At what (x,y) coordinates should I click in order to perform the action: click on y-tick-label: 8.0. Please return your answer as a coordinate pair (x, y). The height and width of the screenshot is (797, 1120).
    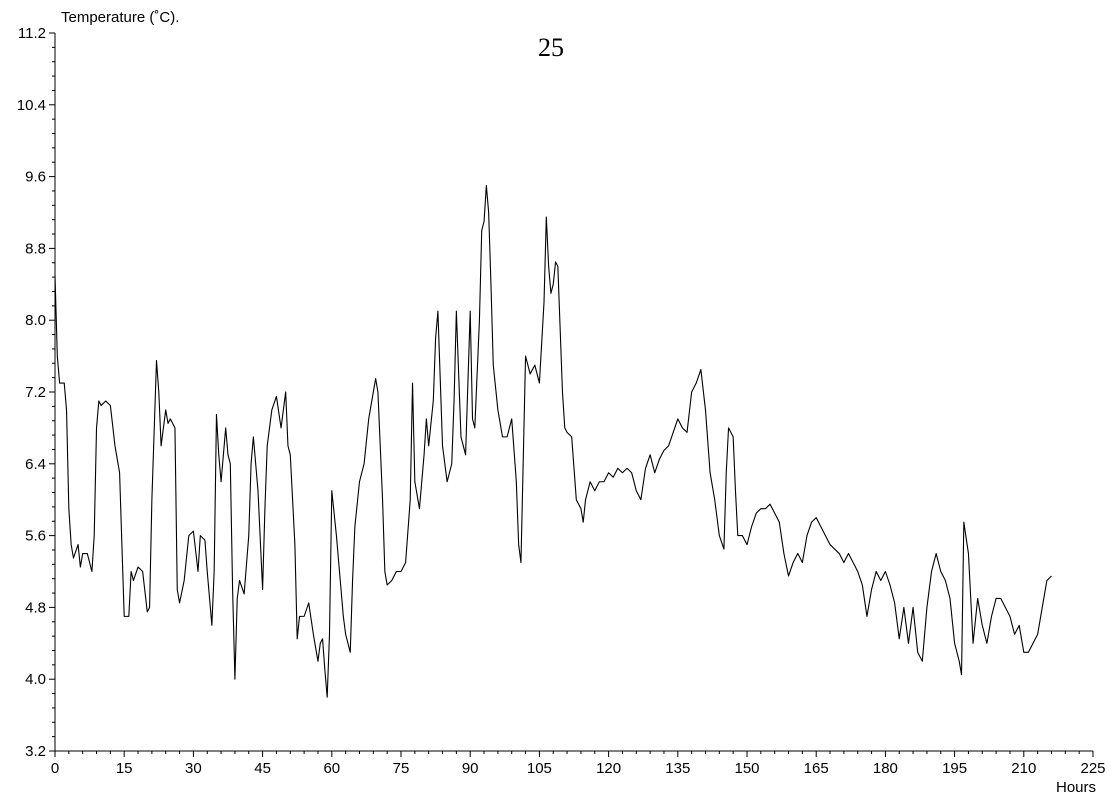
    Looking at the image, I should click on (35, 320).